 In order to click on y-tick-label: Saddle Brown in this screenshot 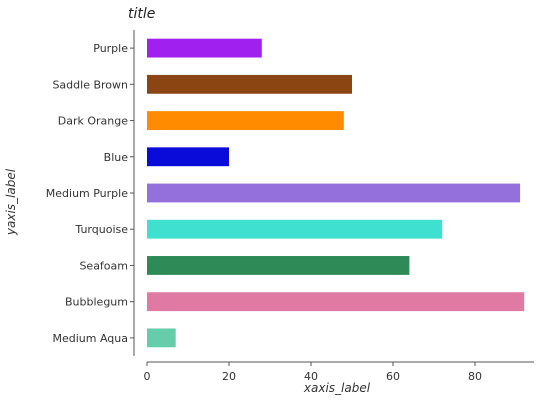, I will do `click(90, 84)`.